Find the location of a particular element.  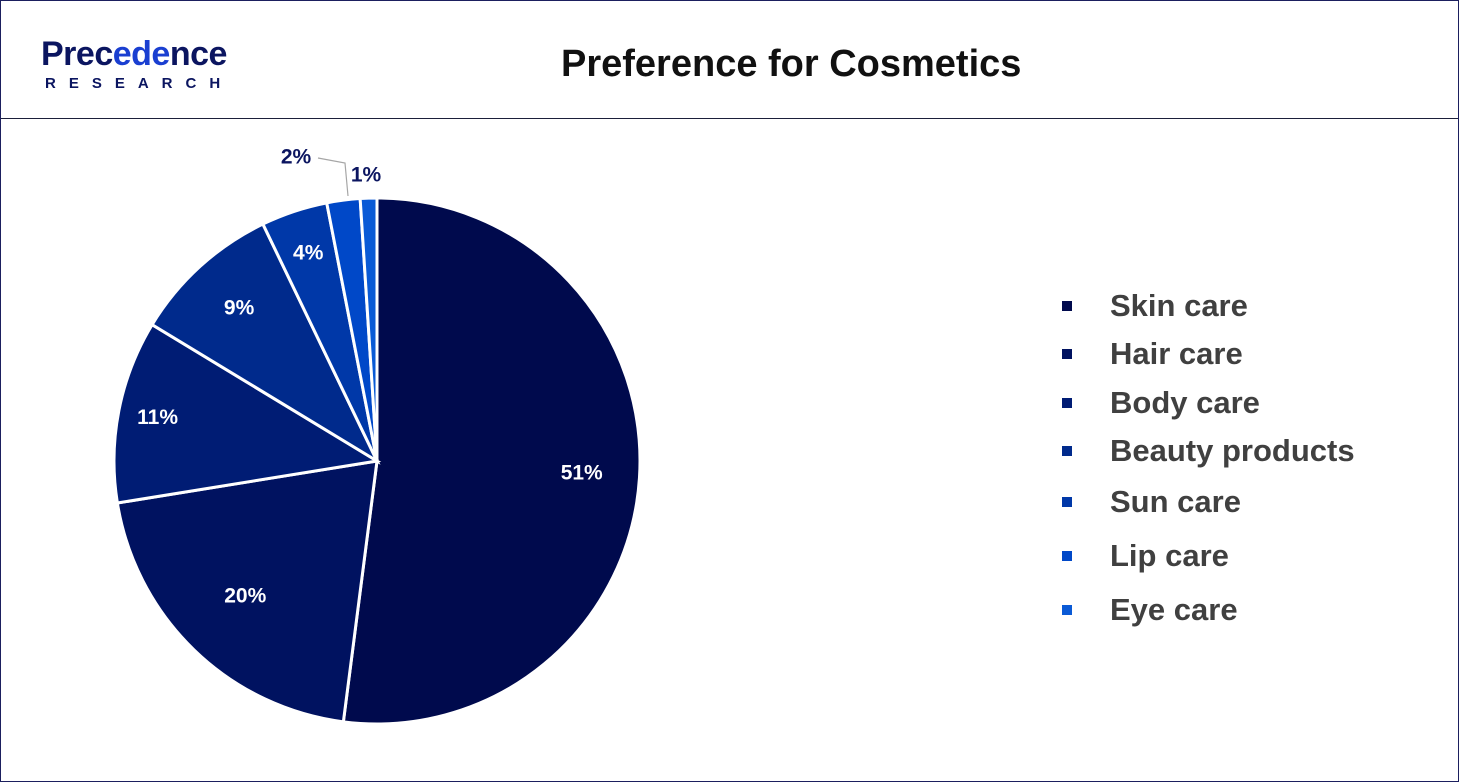

pie-slice-beauty-products is located at coordinates (265, 343).